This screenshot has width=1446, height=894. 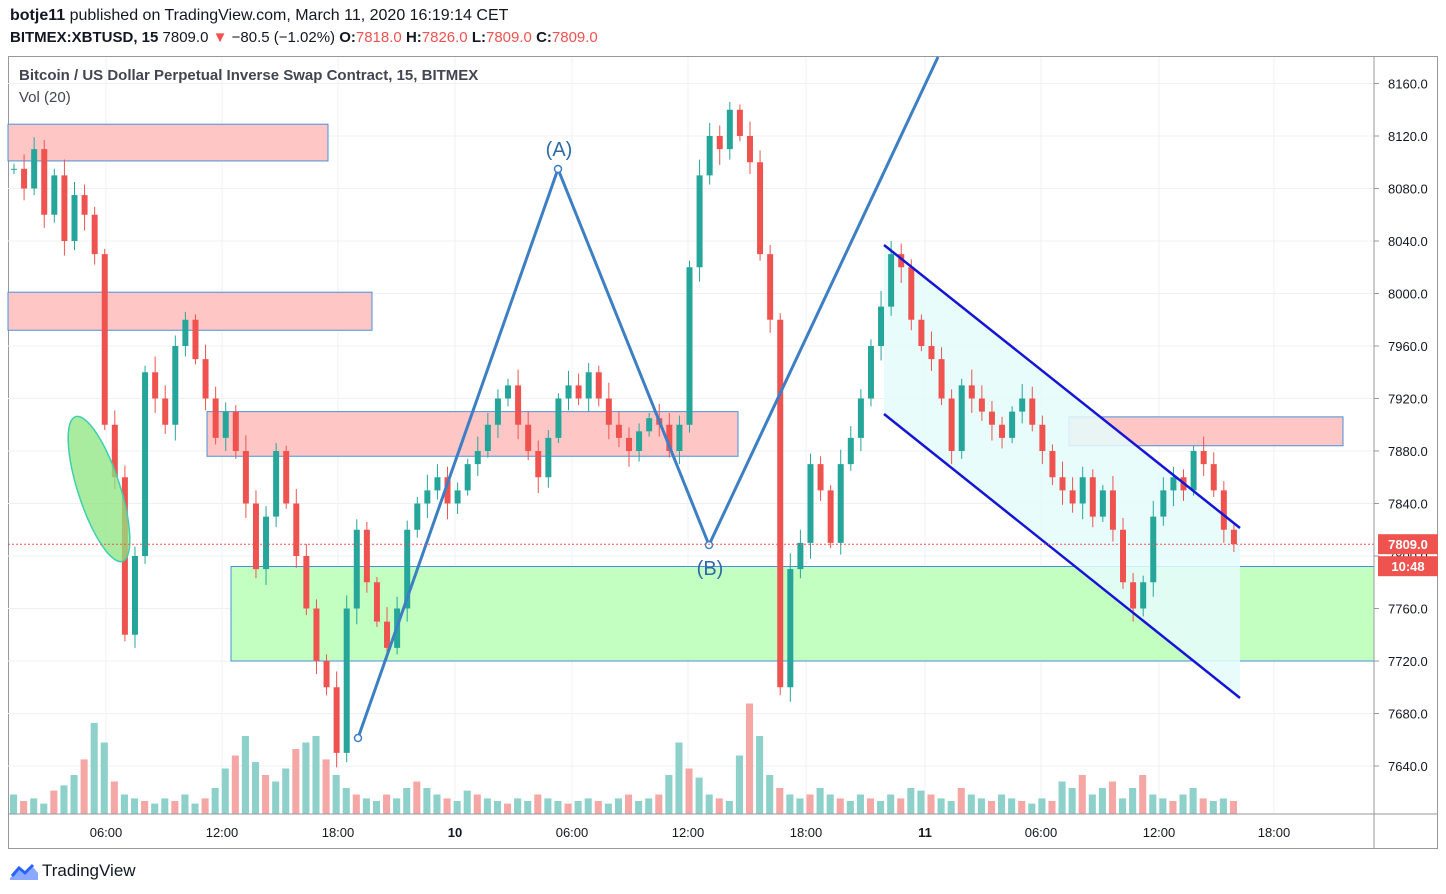 What do you see at coordinates (45, 97) in the screenshot?
I see `volume-indicator-label: Vol (20)` at bounding box center [45, 97].